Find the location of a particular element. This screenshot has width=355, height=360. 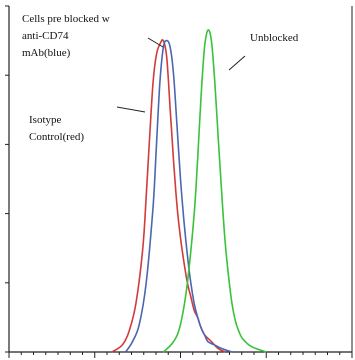

annotation-isotype: Isotype Control(red) is located at coordinates (56, 128).